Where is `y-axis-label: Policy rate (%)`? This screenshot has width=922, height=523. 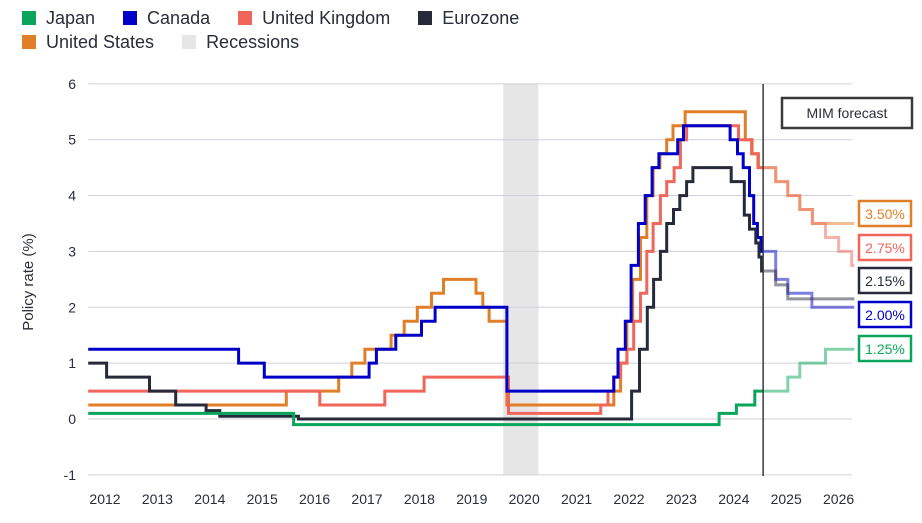
y-axis-label: Policy rate (%) is located at coordinates (28, 282).